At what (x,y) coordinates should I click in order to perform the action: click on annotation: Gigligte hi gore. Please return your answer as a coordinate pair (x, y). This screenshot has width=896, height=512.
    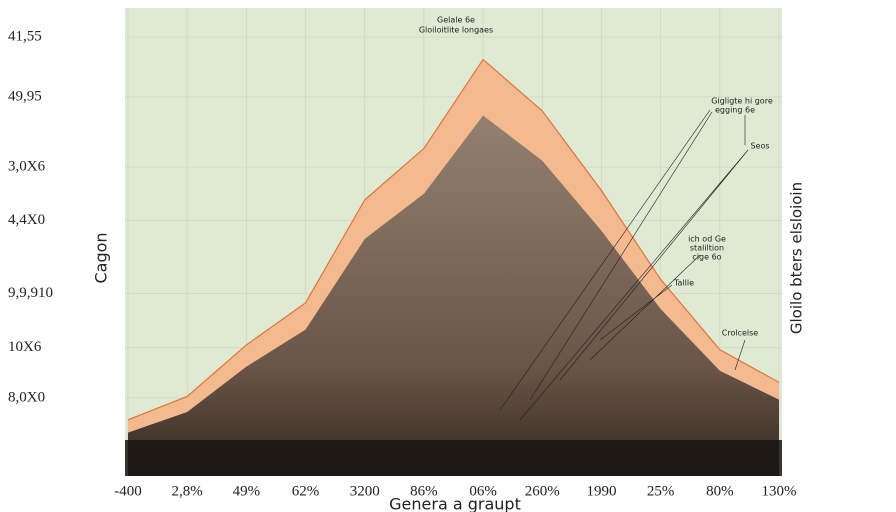
    Looking at the image, I should click on (742, 101).